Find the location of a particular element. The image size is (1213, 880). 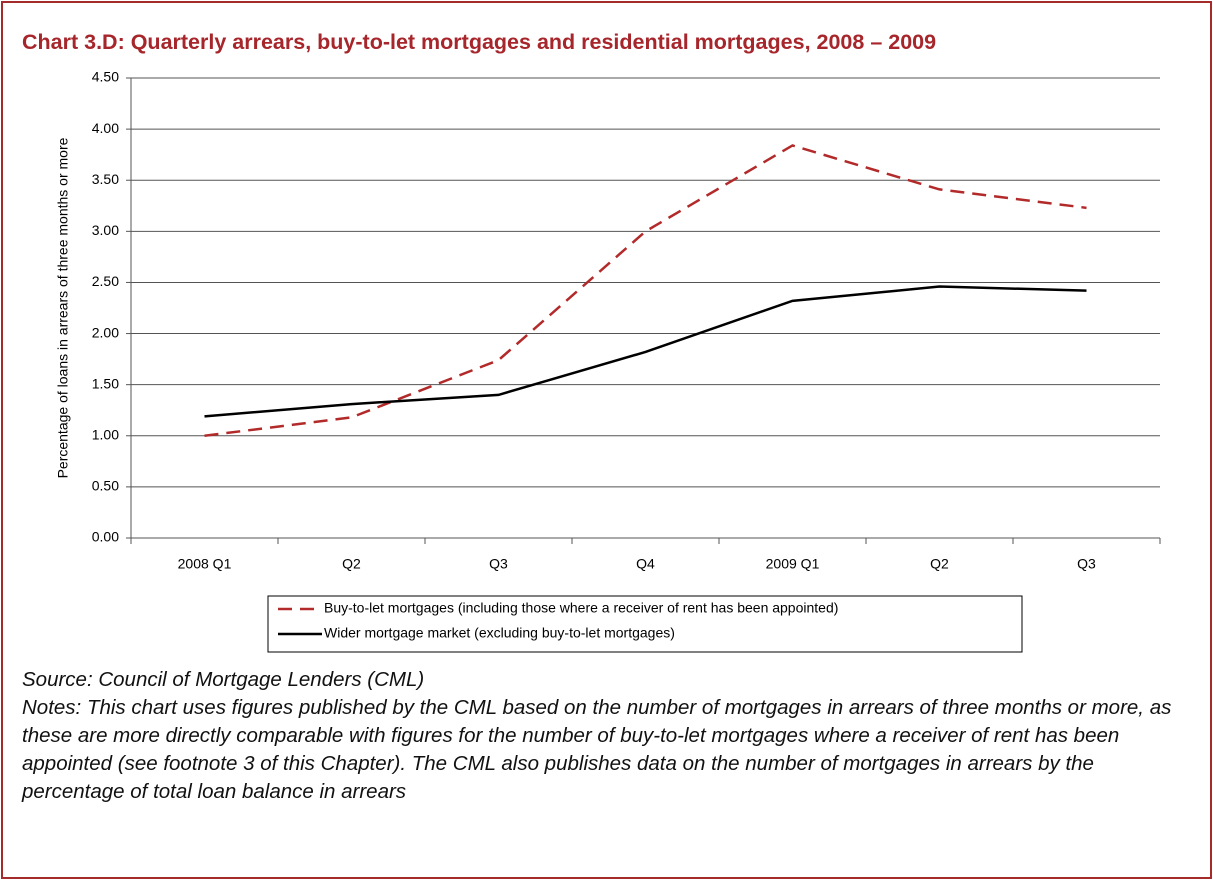

y-tick-label: 0.00 is located at coordinates (105, 537).